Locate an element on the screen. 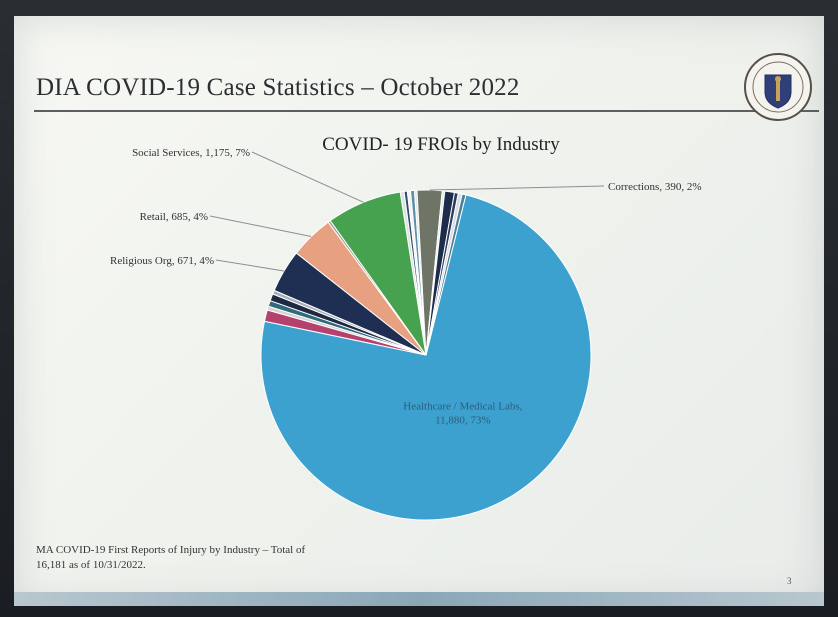 This screenshot has height=617, width=838. data-label: Corrections, 390, 2% is located at coordinates (654, 187).